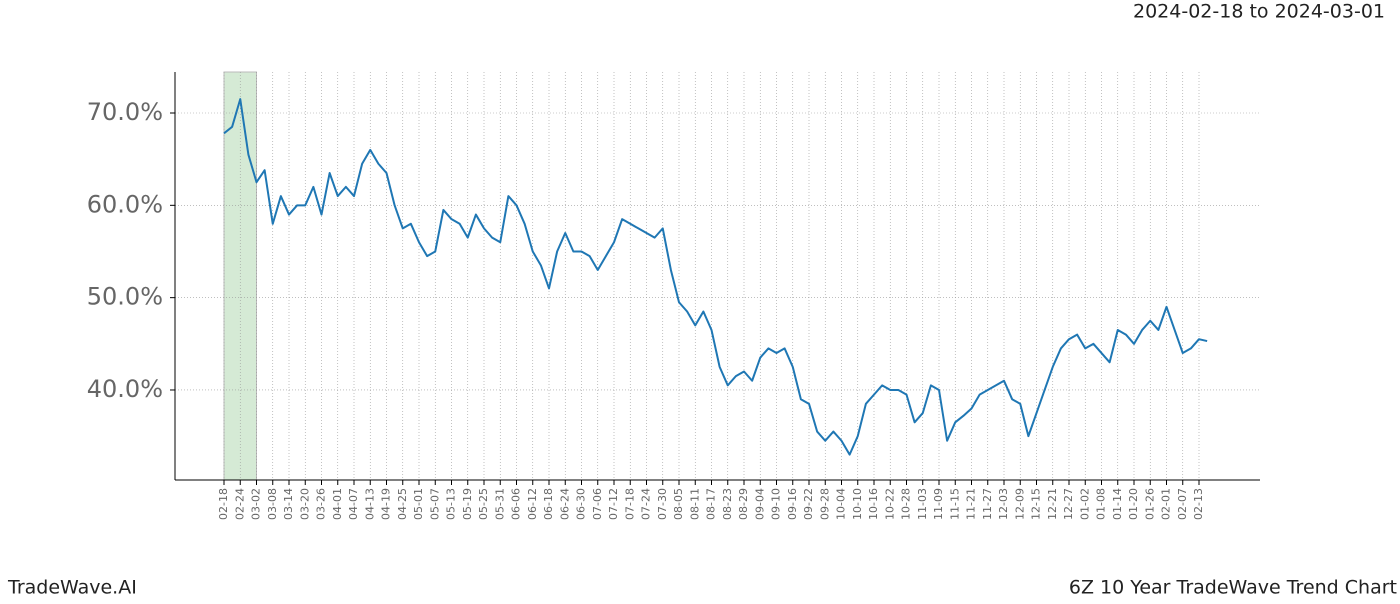 The width and height of the screenshot is (1400, 604). What do you see at coordinates (1182, 504) in the screenshot?
I see `x-tick-label: 02-07` at bounding box center [1182, 504].